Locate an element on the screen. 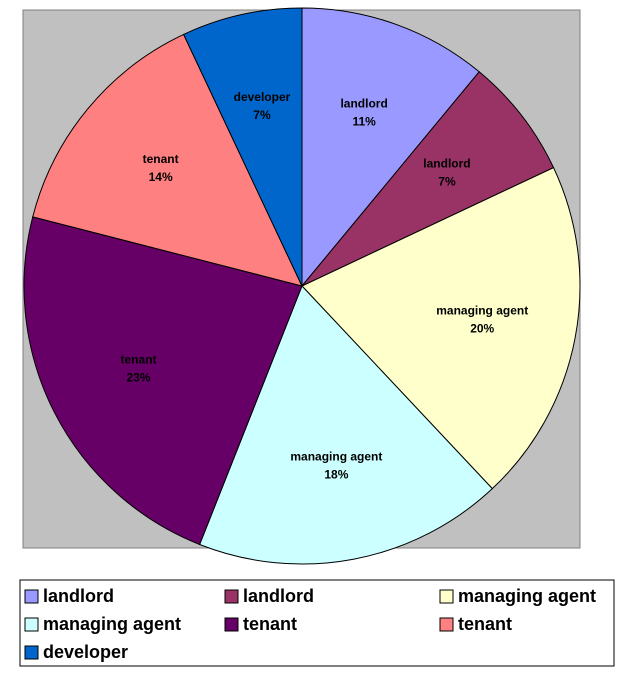  legend-label: developer is located at coordinates (85, 652).